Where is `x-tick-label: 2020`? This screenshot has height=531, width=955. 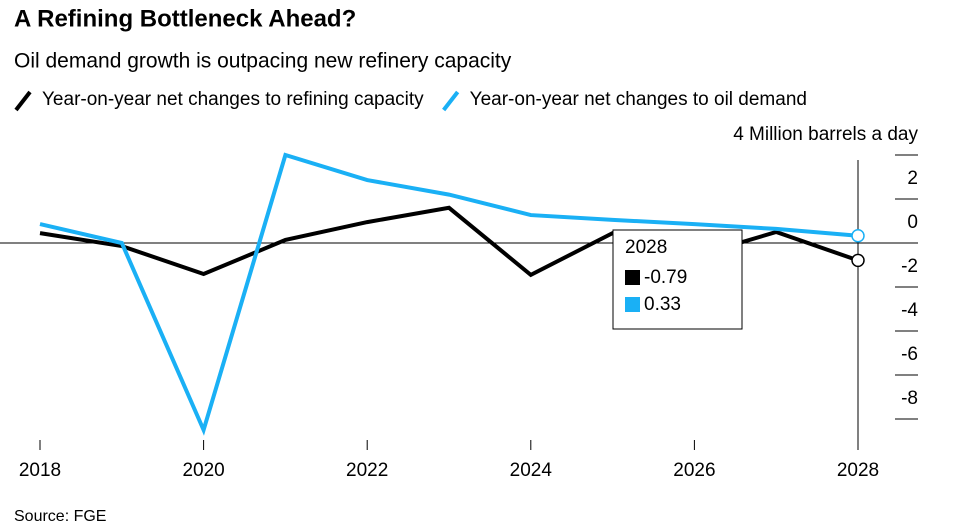
x-tick-label: 2020 is located at coordinates (203, 470).